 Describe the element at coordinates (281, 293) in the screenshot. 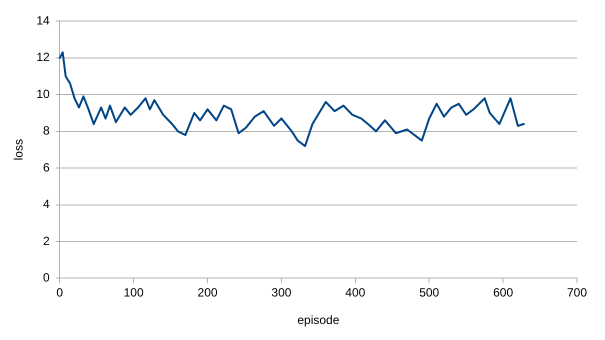

I see `x-tick-label: 300` at that location.